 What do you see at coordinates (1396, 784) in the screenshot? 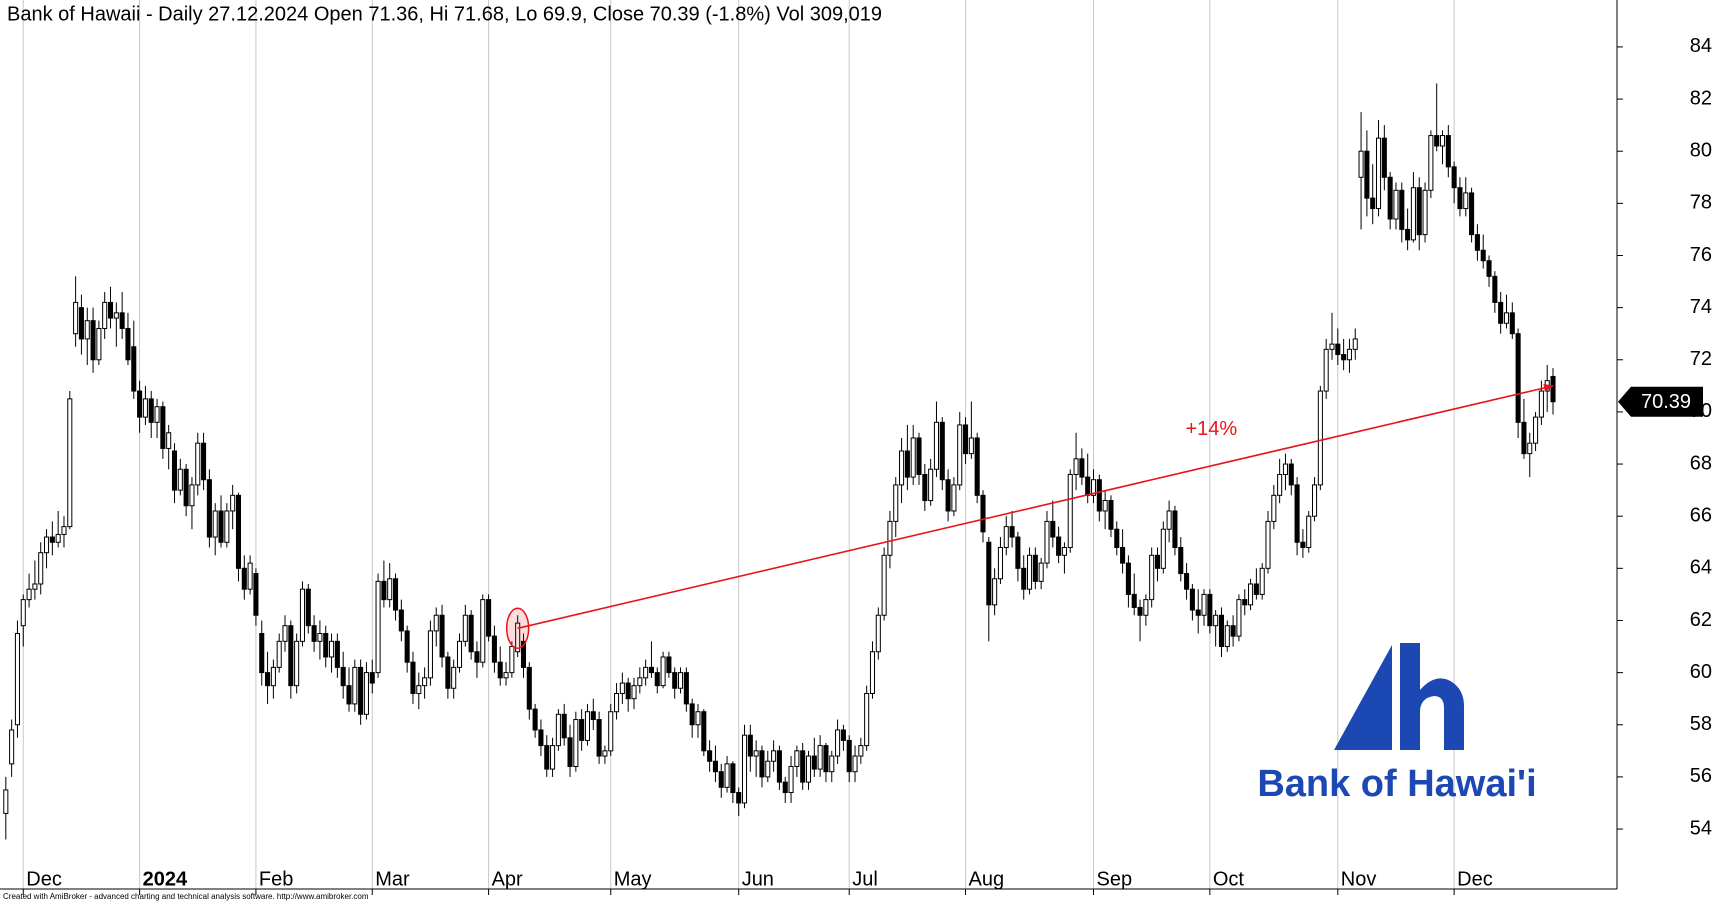
I see `logo-text: Bank of Hawai'i` at bounding box center [1396, 784].